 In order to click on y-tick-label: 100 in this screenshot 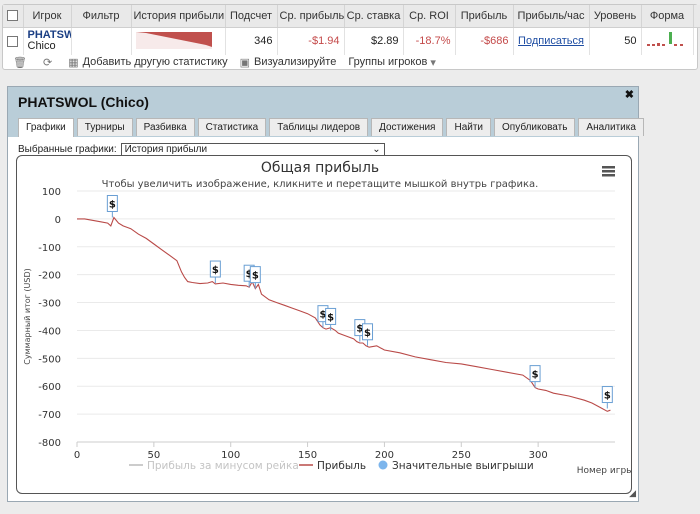, I will do `click(51, 192)`.